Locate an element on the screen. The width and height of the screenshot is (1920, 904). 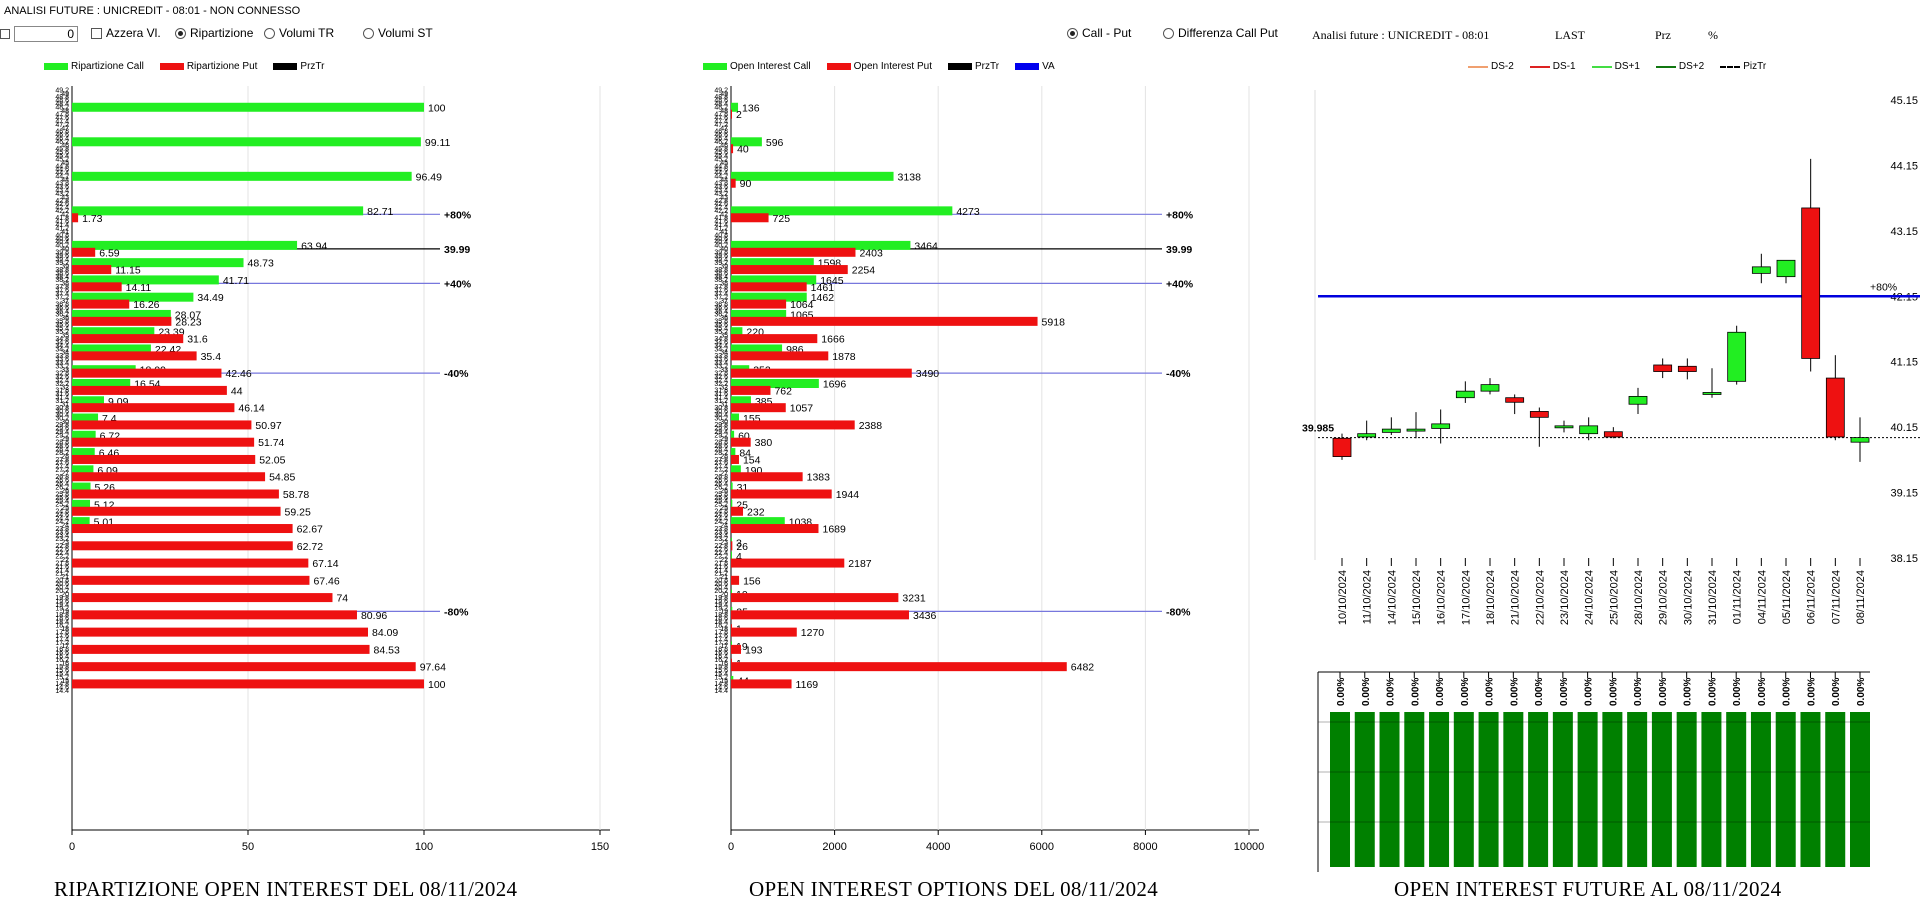
radio-volumi-st: Volumi ST is located at coordinates (398, 33).